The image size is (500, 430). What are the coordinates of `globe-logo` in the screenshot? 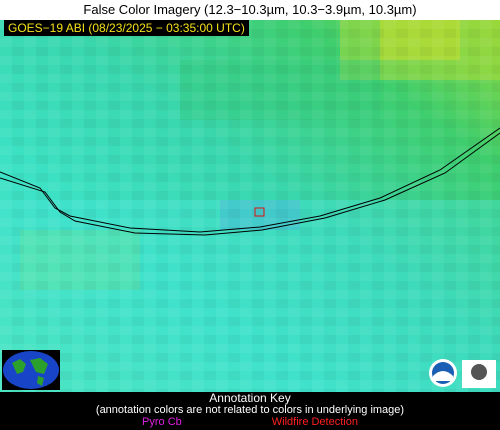 It's located at (31, 370).